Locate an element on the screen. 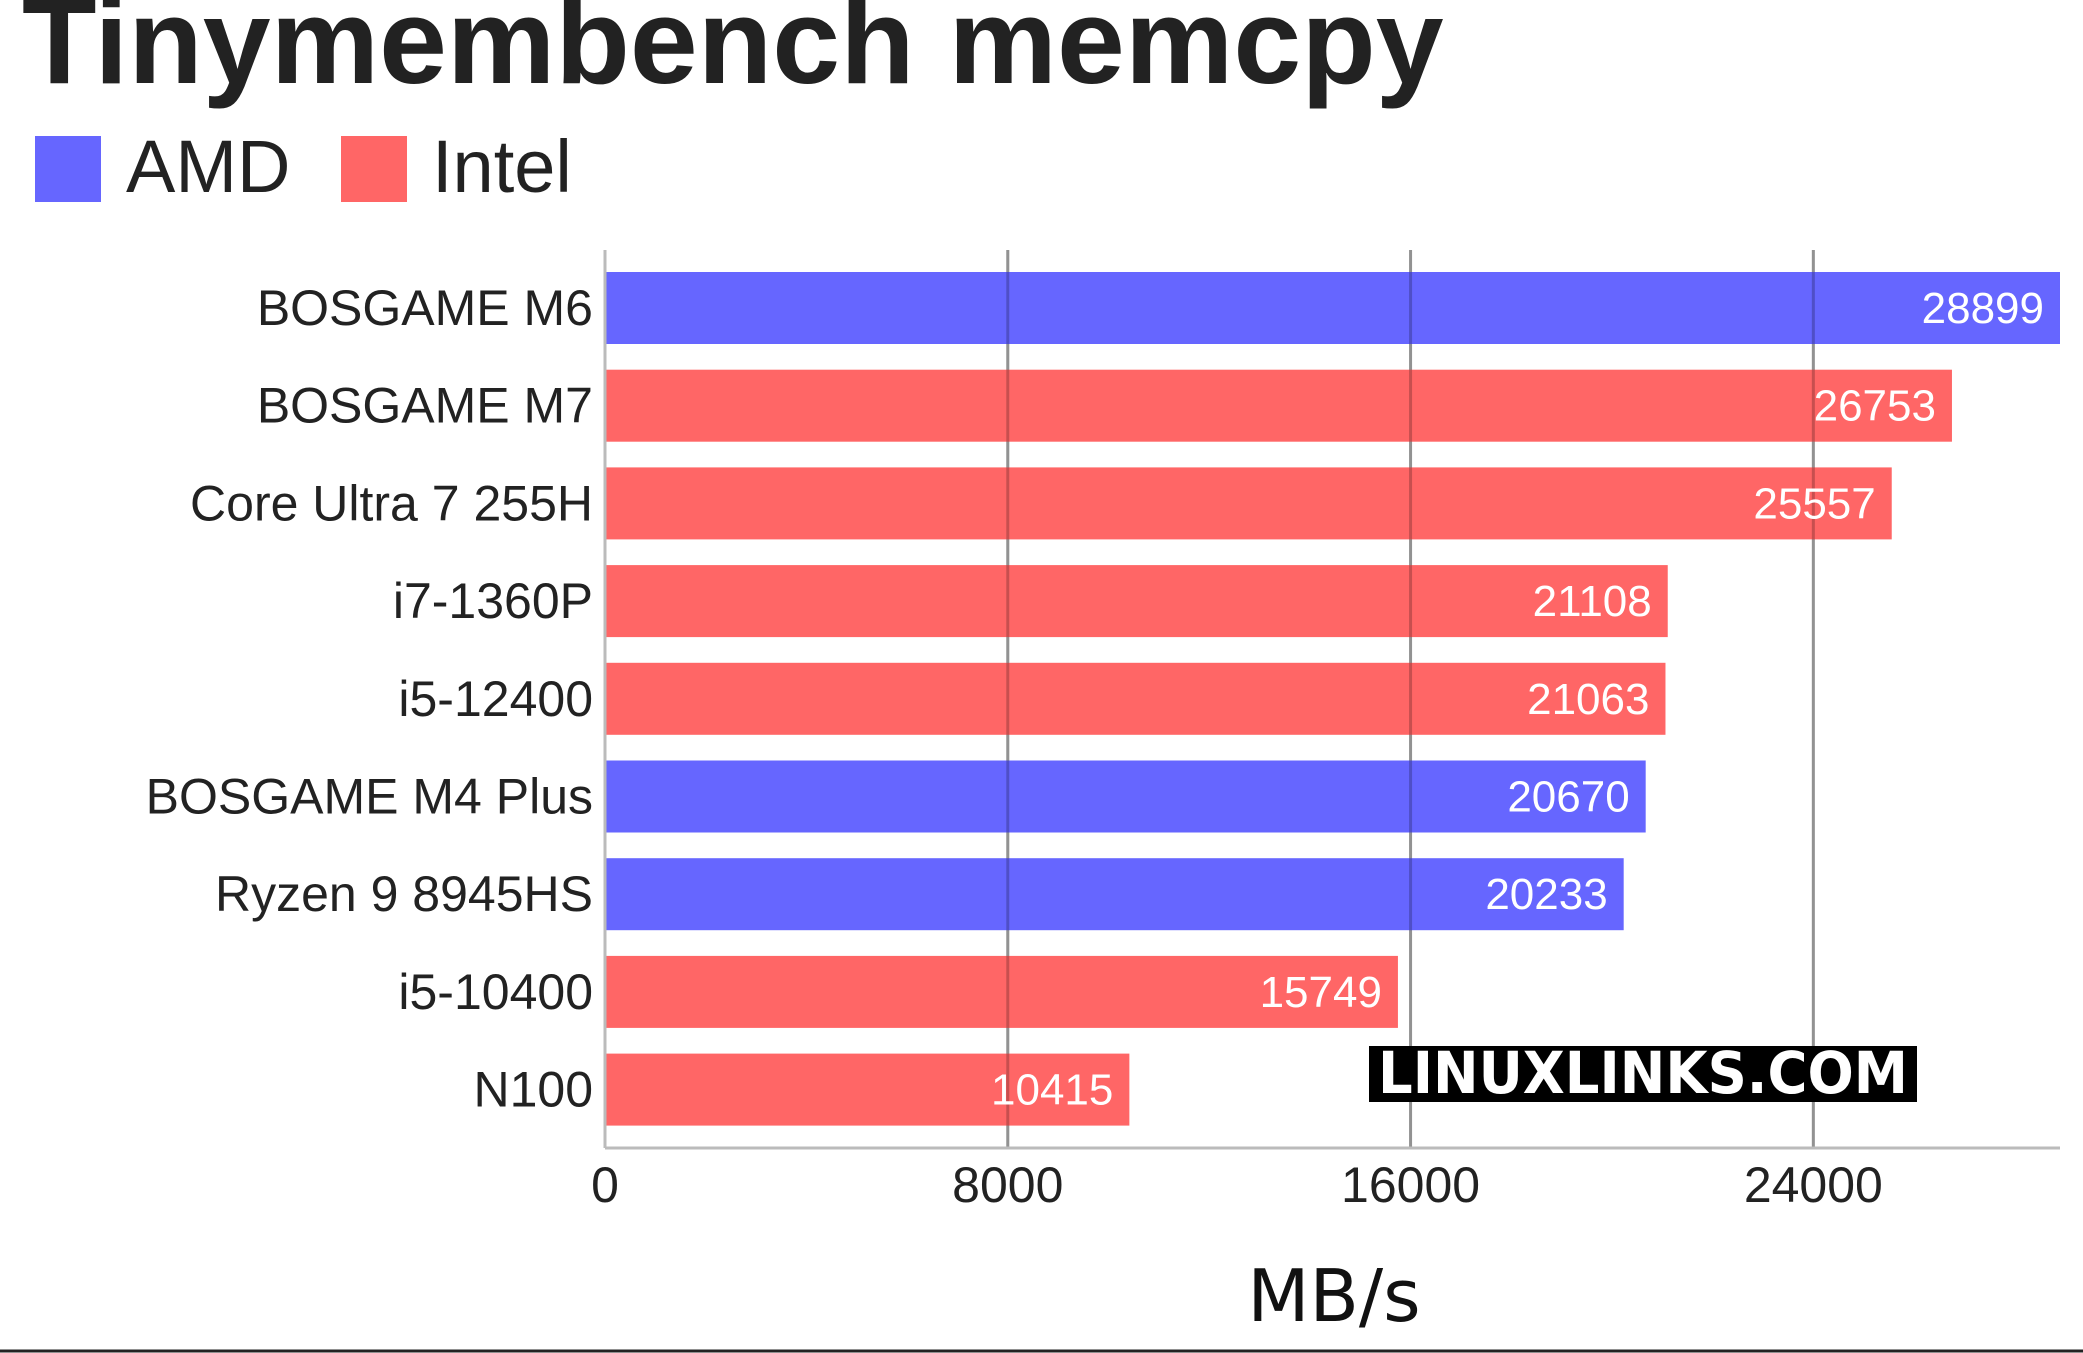  category-label-7: i5-10400 is located at coordinates (495, 992).